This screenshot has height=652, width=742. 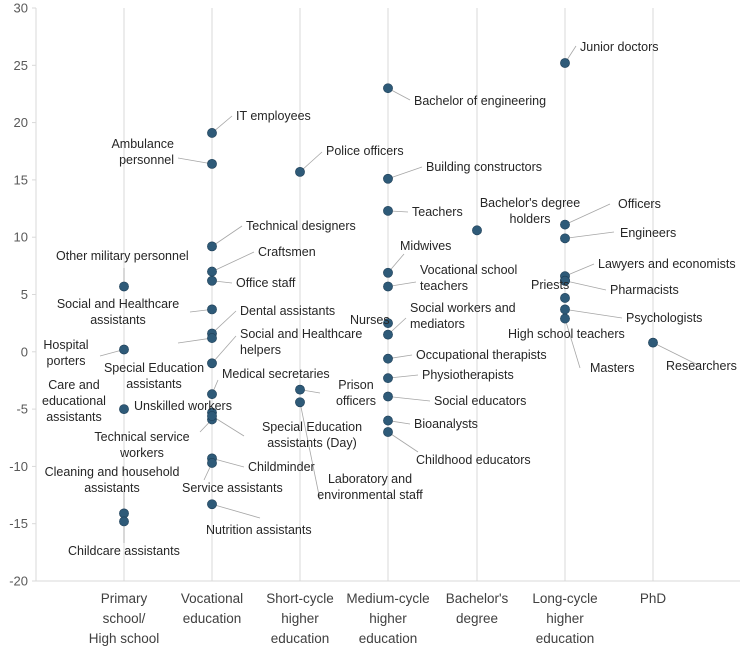 I want to click on data-label: Special Education assistants (Day), so click(x=312, y=435).